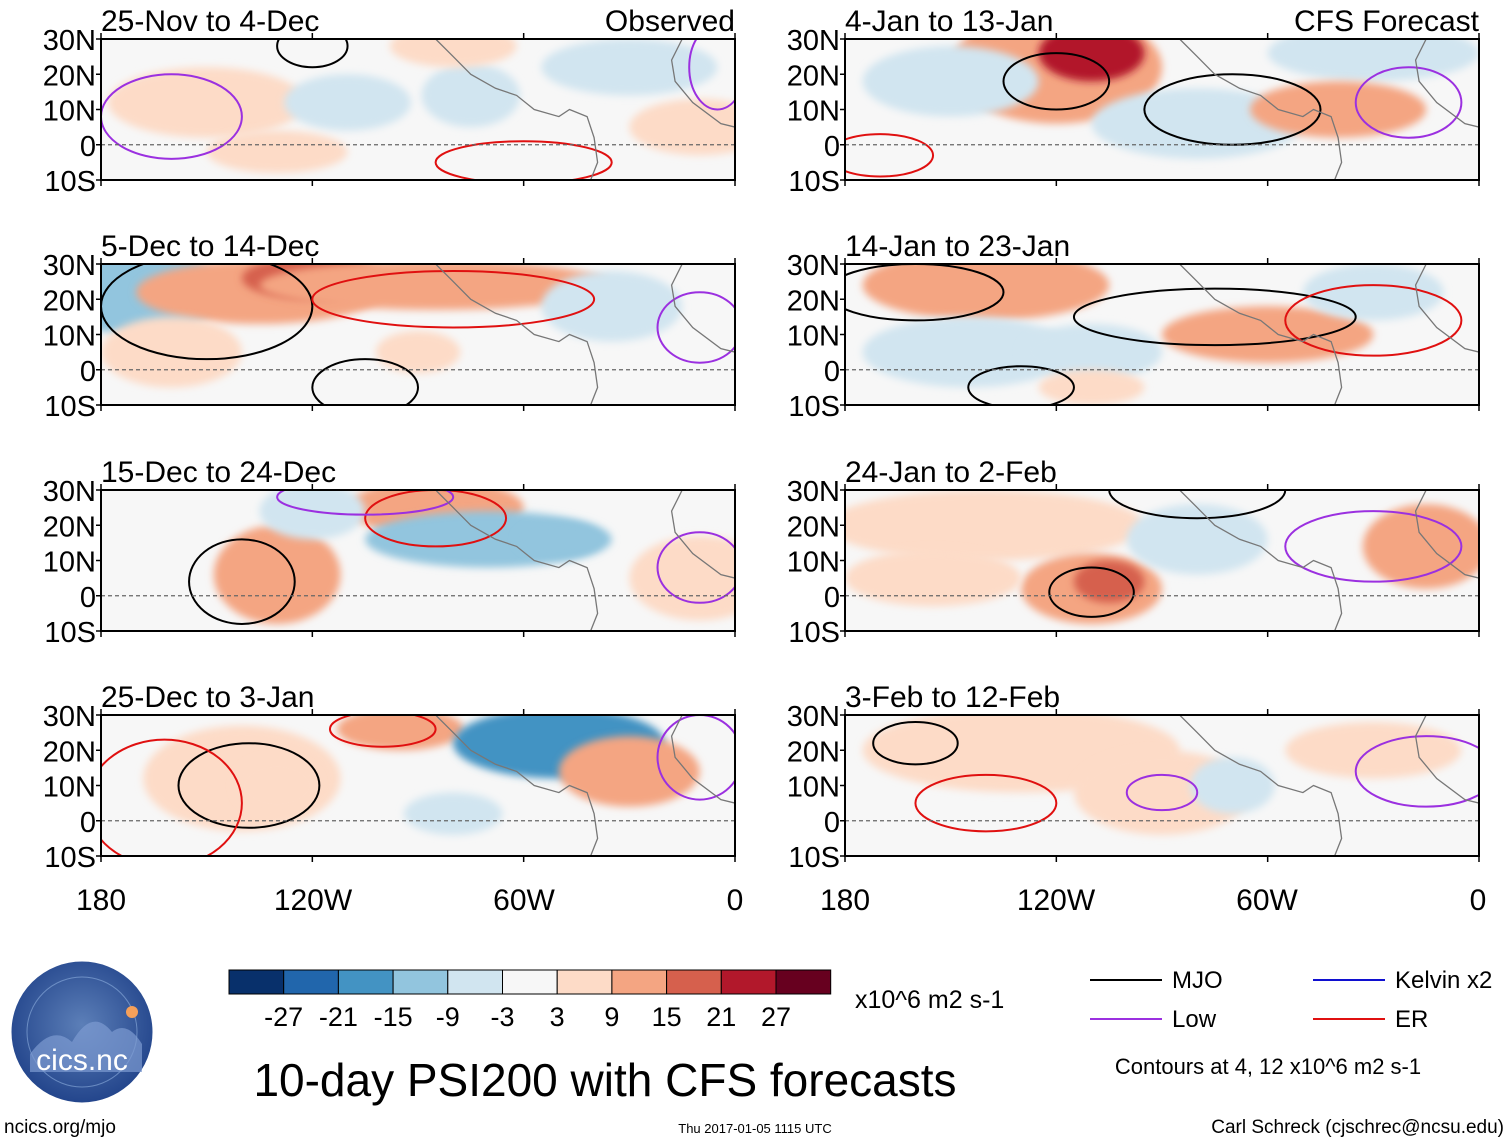 The width and height of the screenshot is (1510, 1142). What do you see at coordinates (929, 1000) in the screenshot?
I see `colorbar-units: x10^6 m2 s-1` at bounding box center [929, 1000].